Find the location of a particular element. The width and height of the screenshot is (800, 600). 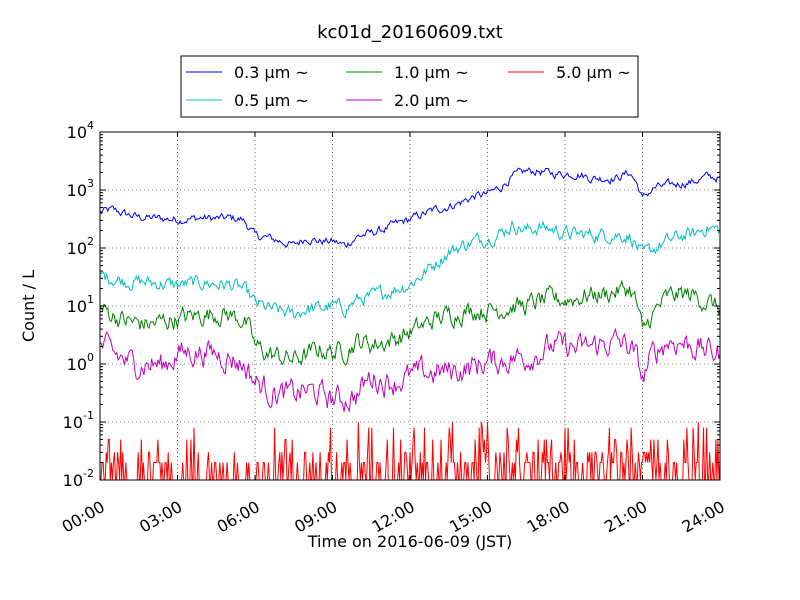

x-tick-label: 18:00 is located at coordinates (548, 517).